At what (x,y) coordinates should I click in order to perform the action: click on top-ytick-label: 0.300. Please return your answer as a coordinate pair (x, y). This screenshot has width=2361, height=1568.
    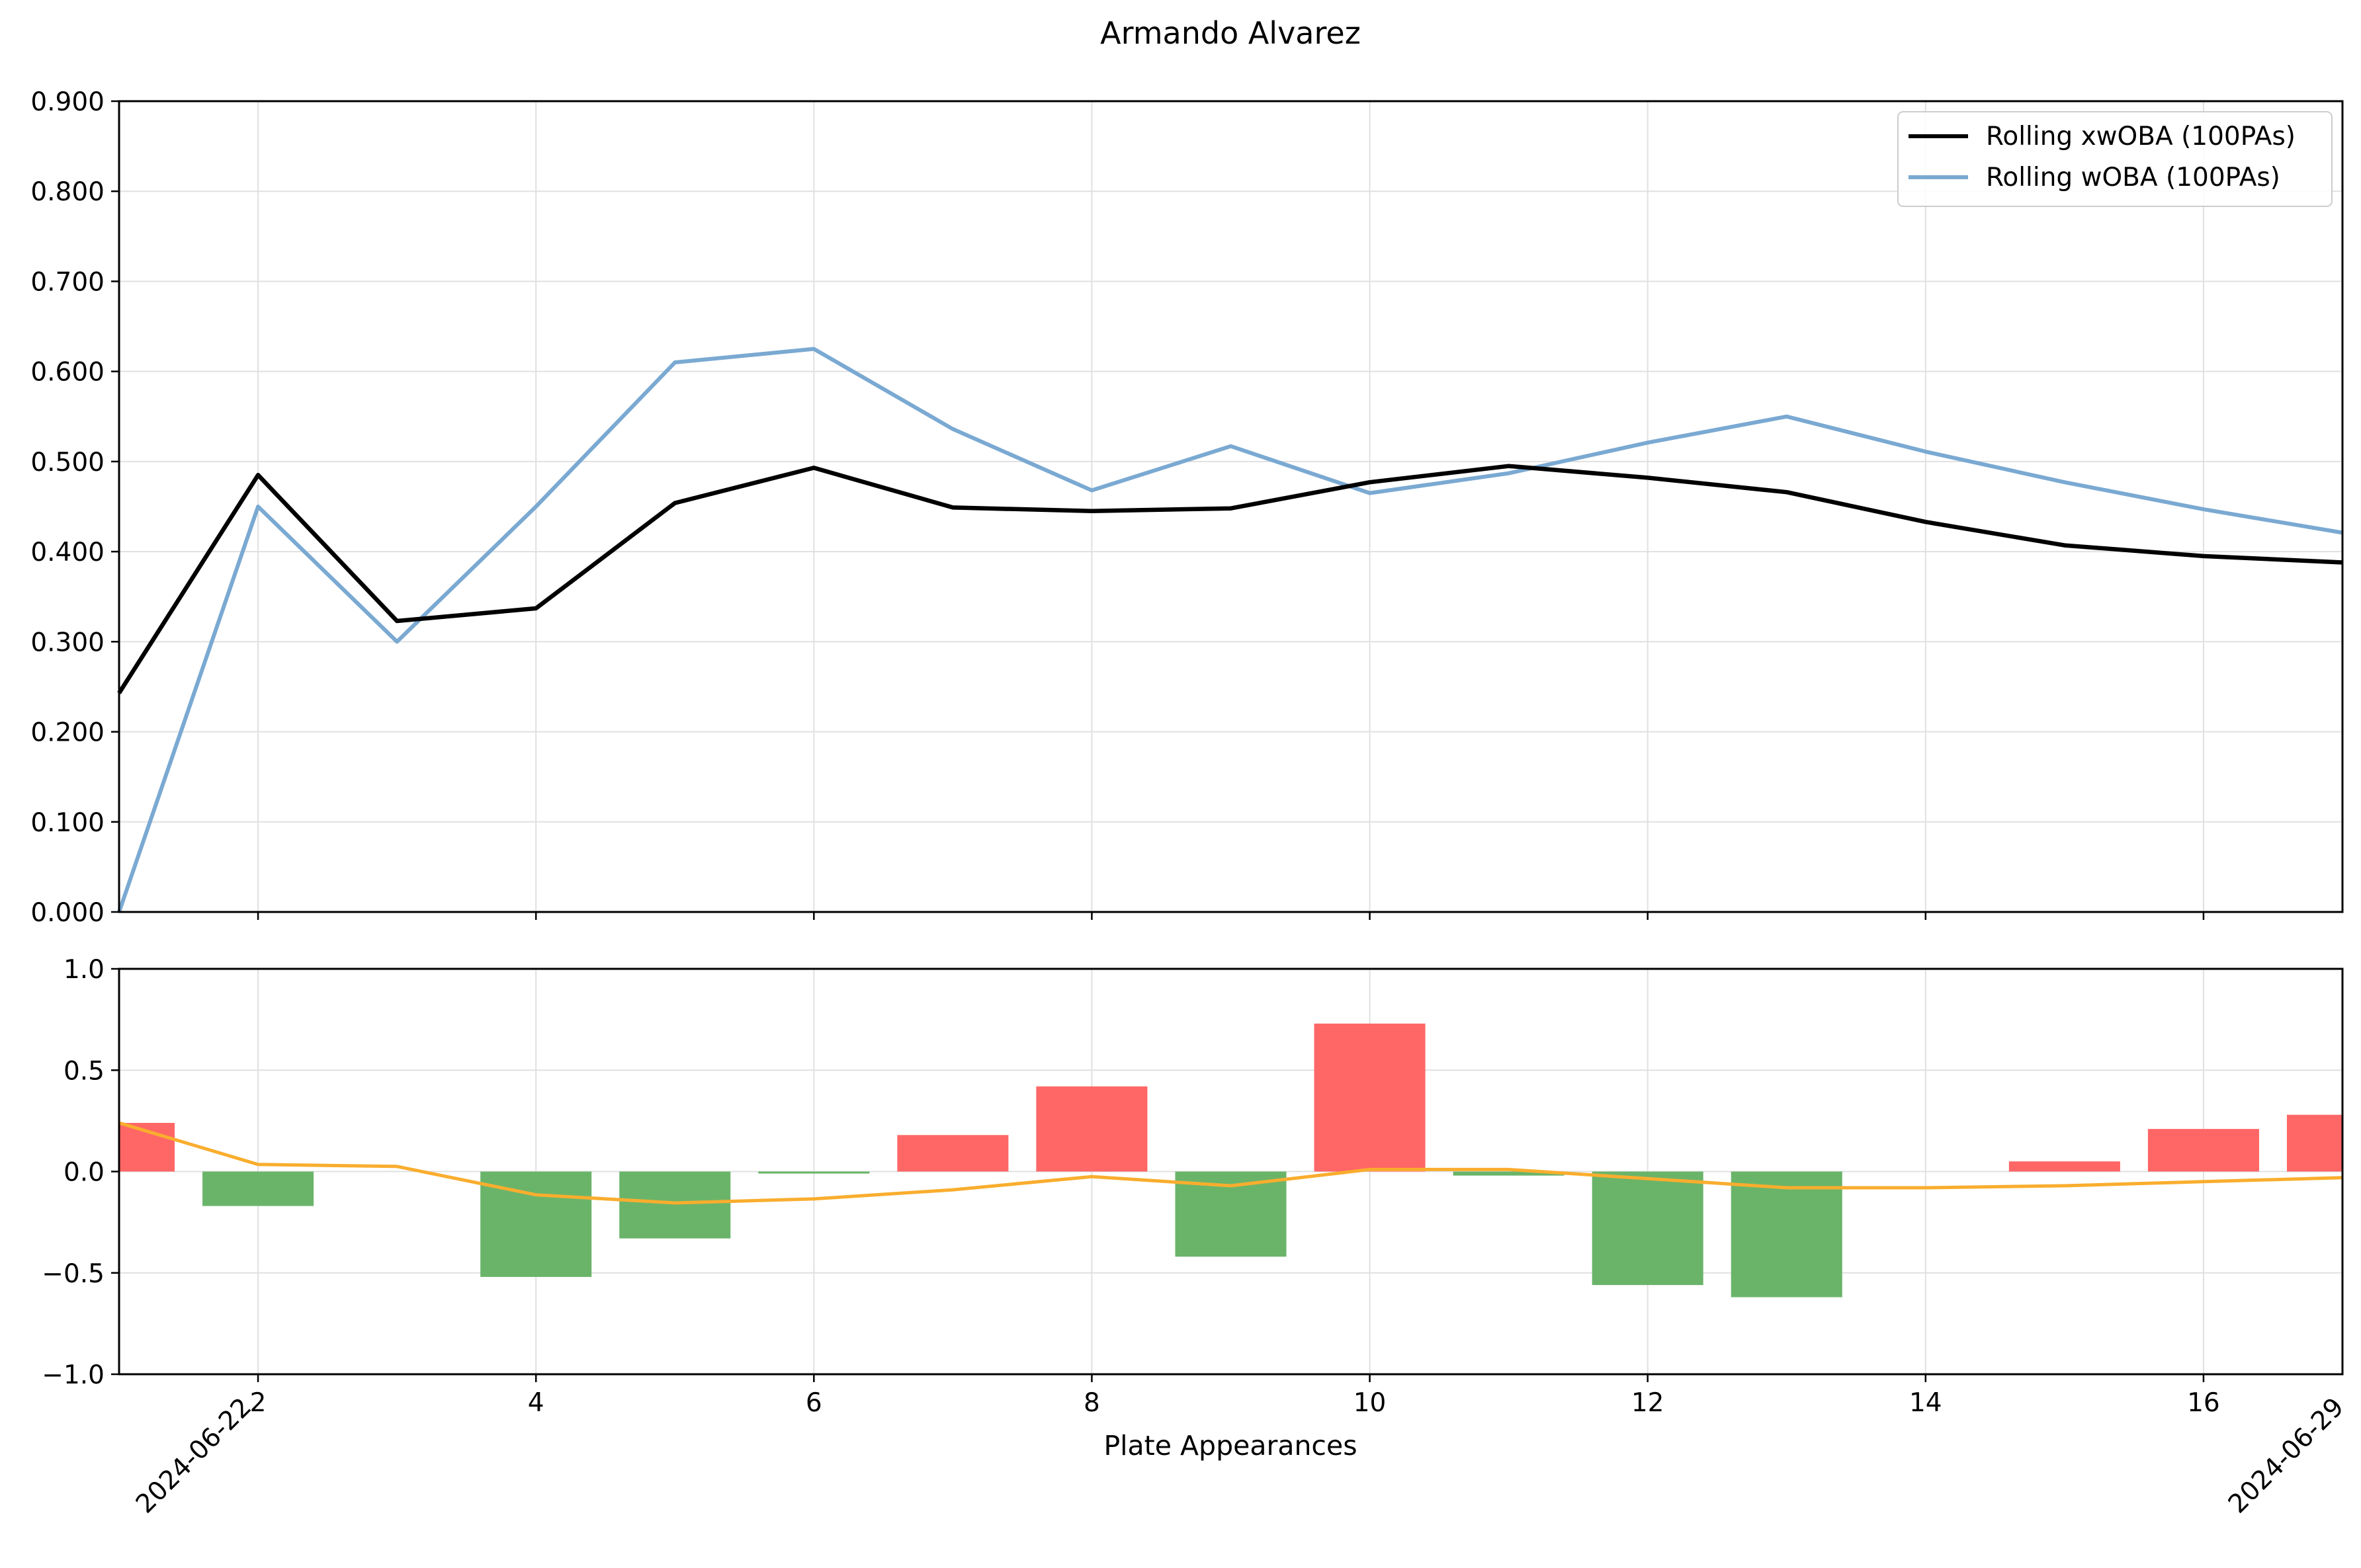
    Looking at the image, I should click on (67, 642).